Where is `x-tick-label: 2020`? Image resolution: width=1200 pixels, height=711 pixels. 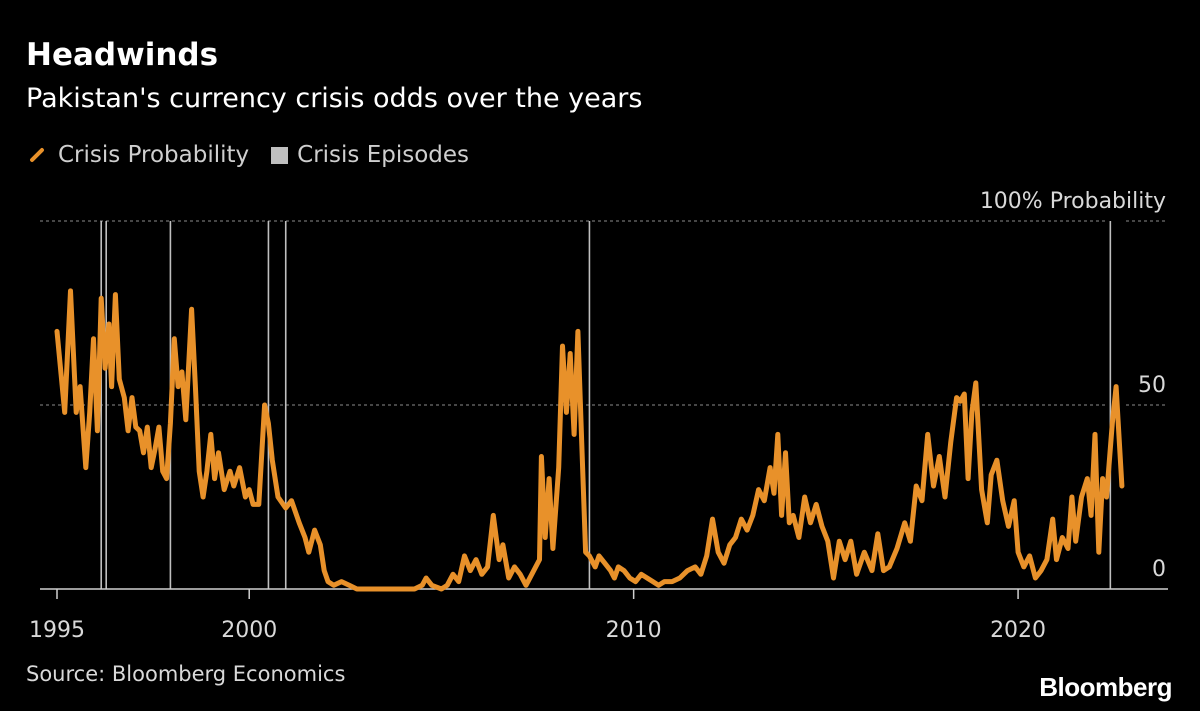
x-tick-label: 2020 is located at coordinates (1018, 630).